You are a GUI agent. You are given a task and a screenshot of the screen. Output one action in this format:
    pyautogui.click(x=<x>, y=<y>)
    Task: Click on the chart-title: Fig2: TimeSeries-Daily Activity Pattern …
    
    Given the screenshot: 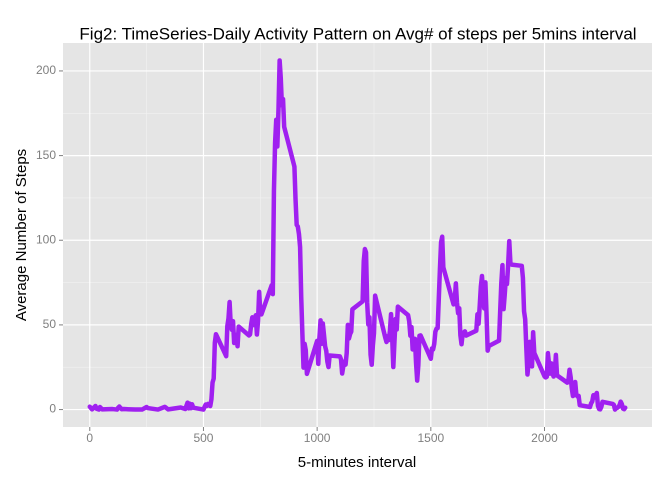 What is the action you would take?
    pyautogui.click(x=357, y=33)
    